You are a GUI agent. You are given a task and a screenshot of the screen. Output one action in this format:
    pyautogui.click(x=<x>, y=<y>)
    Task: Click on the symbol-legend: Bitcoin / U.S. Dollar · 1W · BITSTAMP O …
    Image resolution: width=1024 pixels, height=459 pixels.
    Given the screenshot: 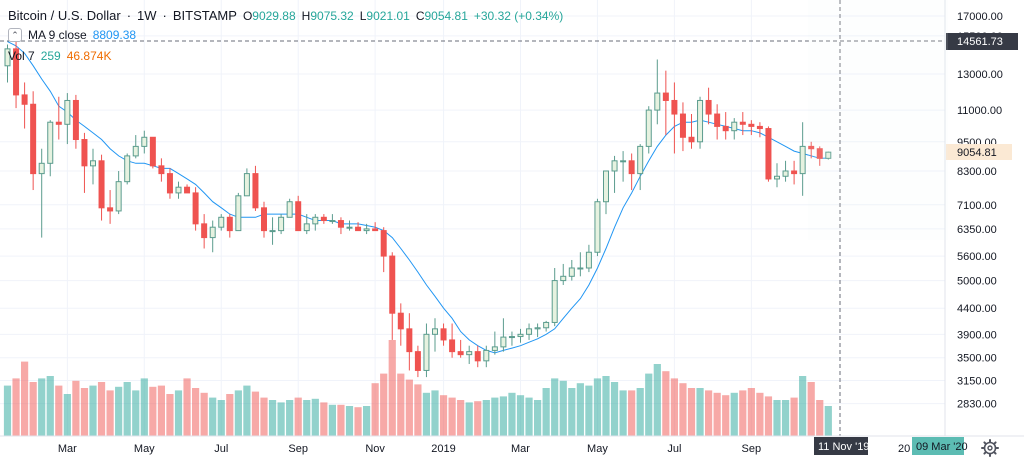 What is the action you would take?
    pyautogui.click(x=285, y=15)
    